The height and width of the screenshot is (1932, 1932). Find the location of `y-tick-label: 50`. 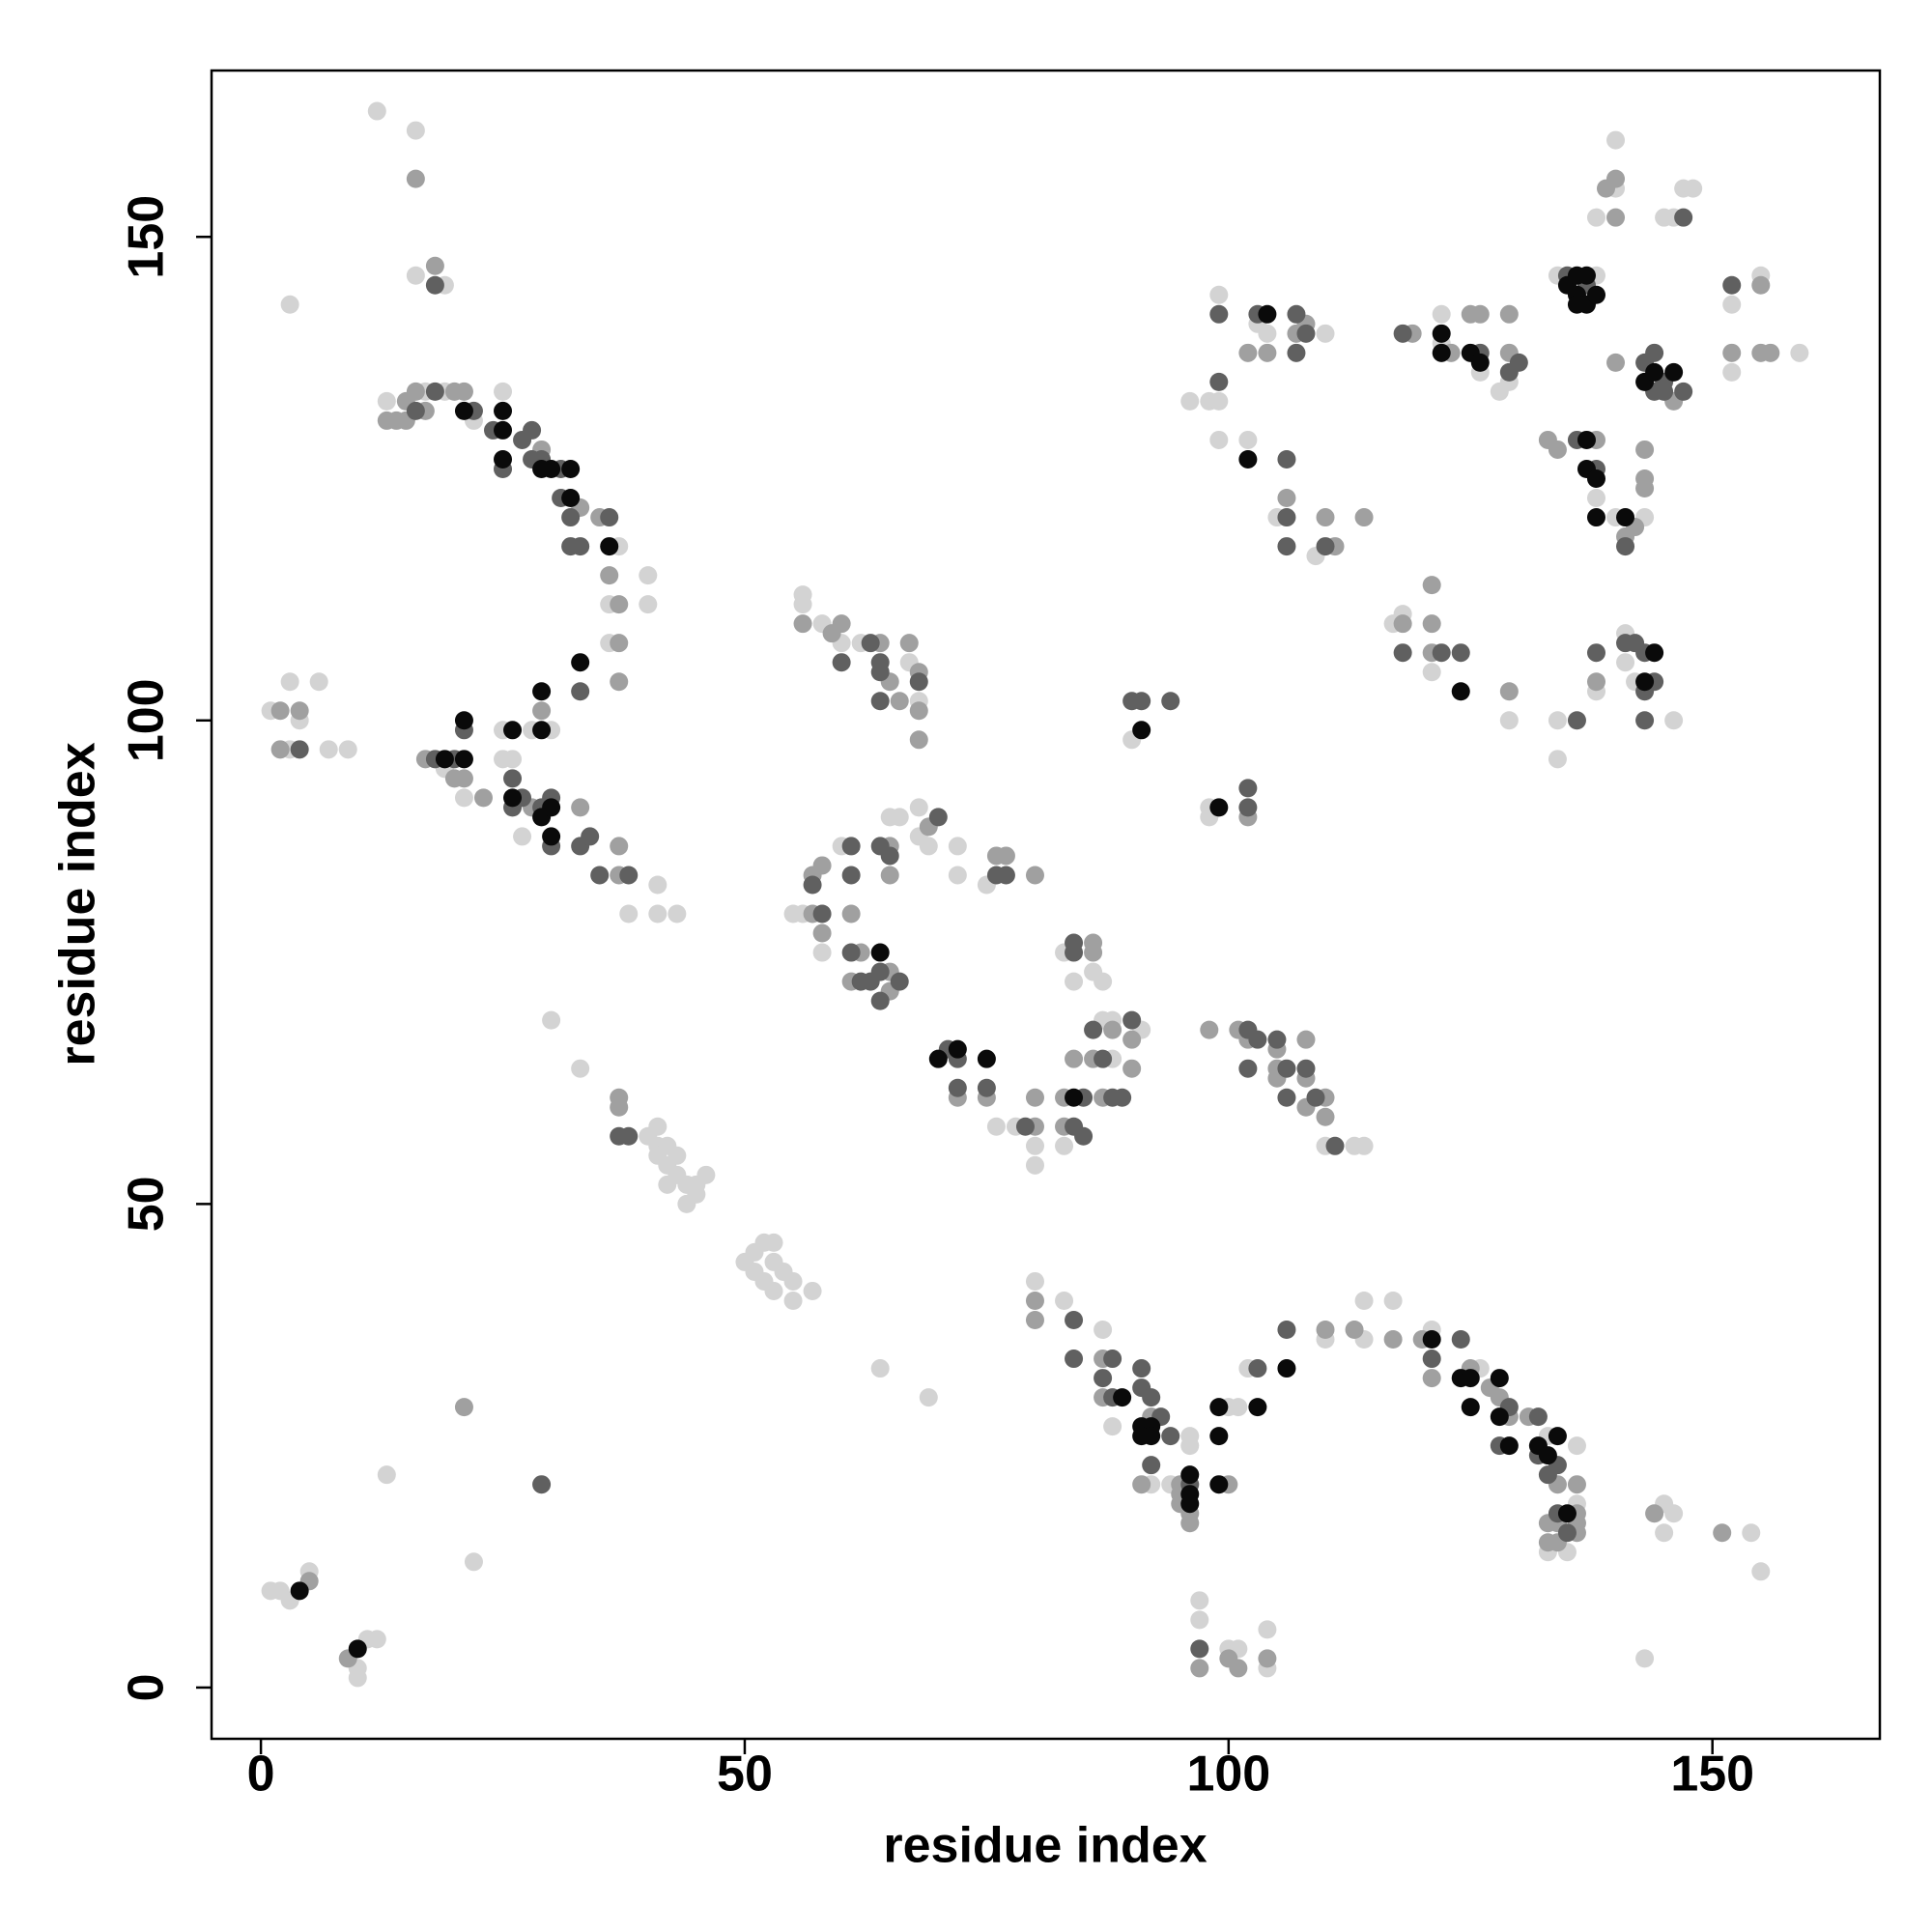

y-tick-label: 50 is located at coordinates (147, 1204).